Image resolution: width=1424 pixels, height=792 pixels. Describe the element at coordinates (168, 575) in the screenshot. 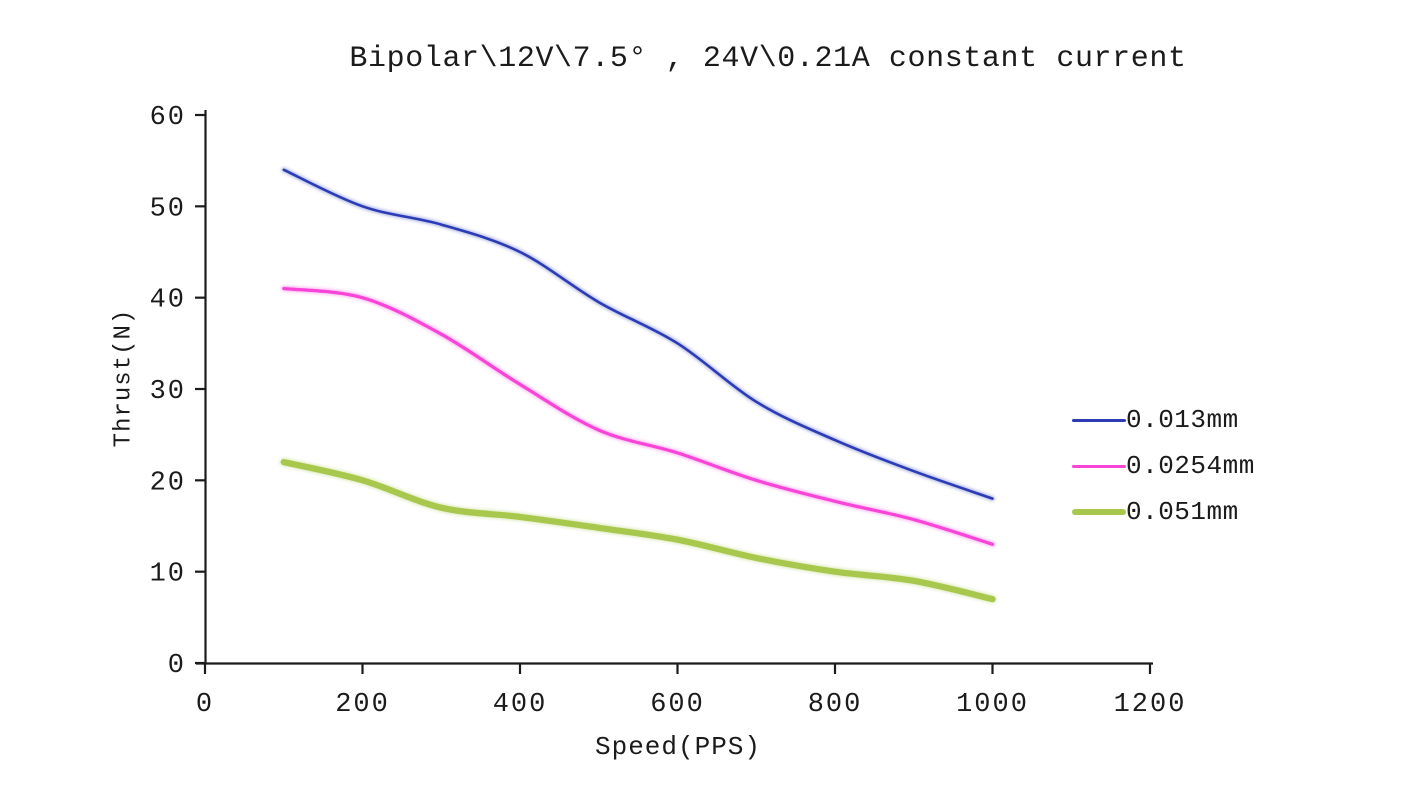

I see `y-tick-label-10: 10` at that location.